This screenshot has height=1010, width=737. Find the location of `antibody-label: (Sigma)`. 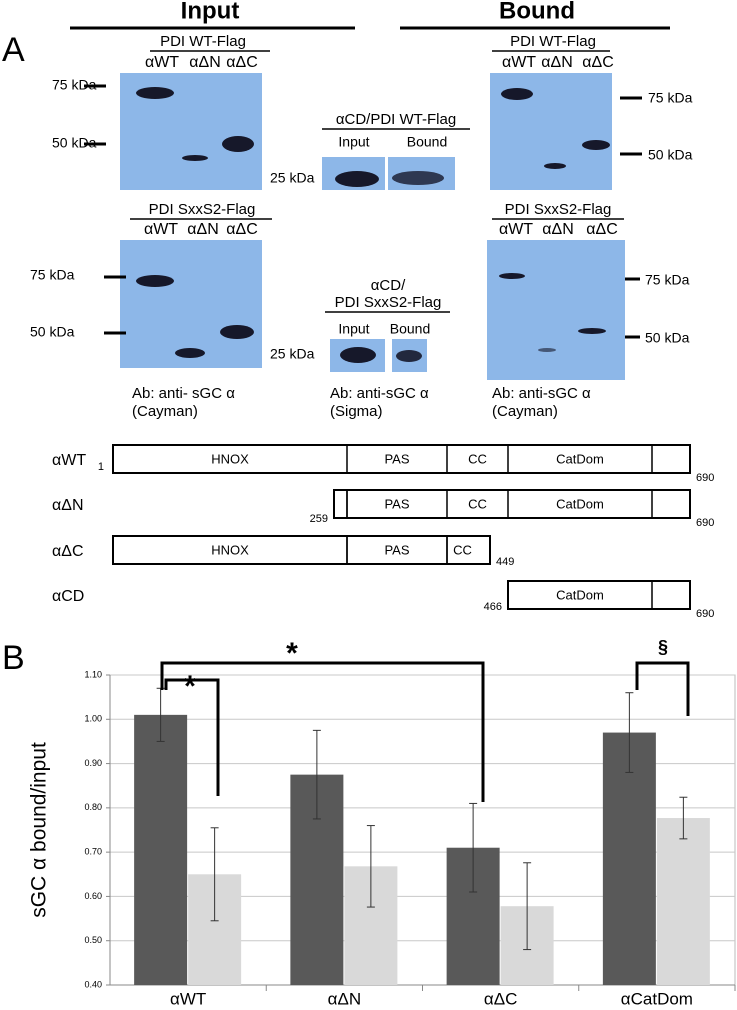

antibody-label: (Sigma) is located at coordinates (356, 411).